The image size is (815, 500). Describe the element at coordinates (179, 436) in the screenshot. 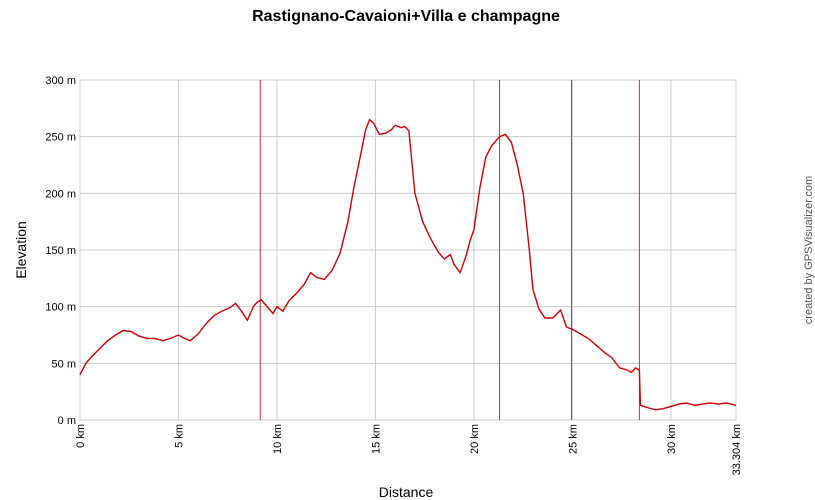

I see `x-tick-label: 5 km` at that location.